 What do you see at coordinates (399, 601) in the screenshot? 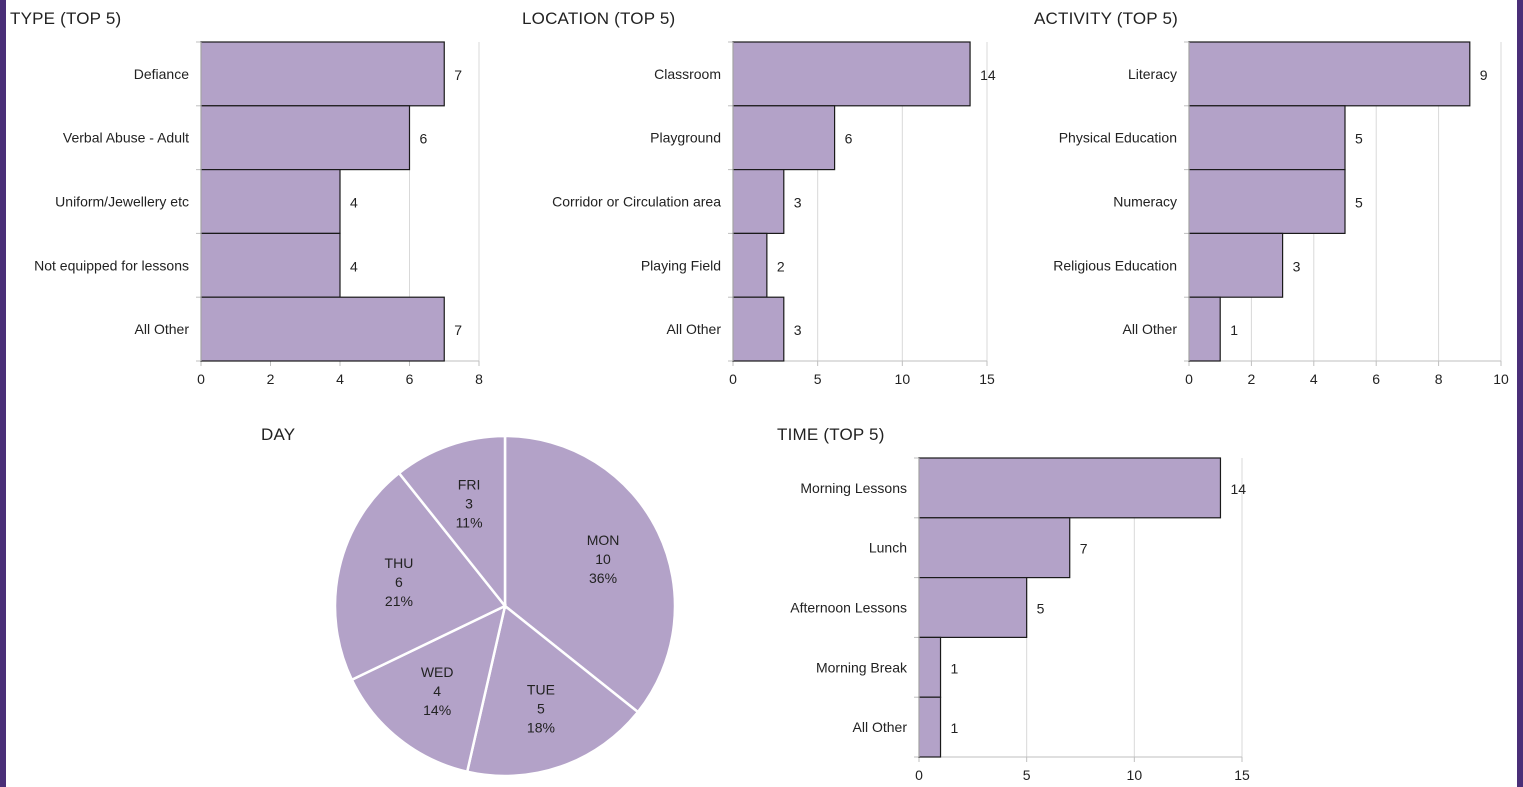
I see `pie-label-percent: 21%` at bounding box center [399, 601].